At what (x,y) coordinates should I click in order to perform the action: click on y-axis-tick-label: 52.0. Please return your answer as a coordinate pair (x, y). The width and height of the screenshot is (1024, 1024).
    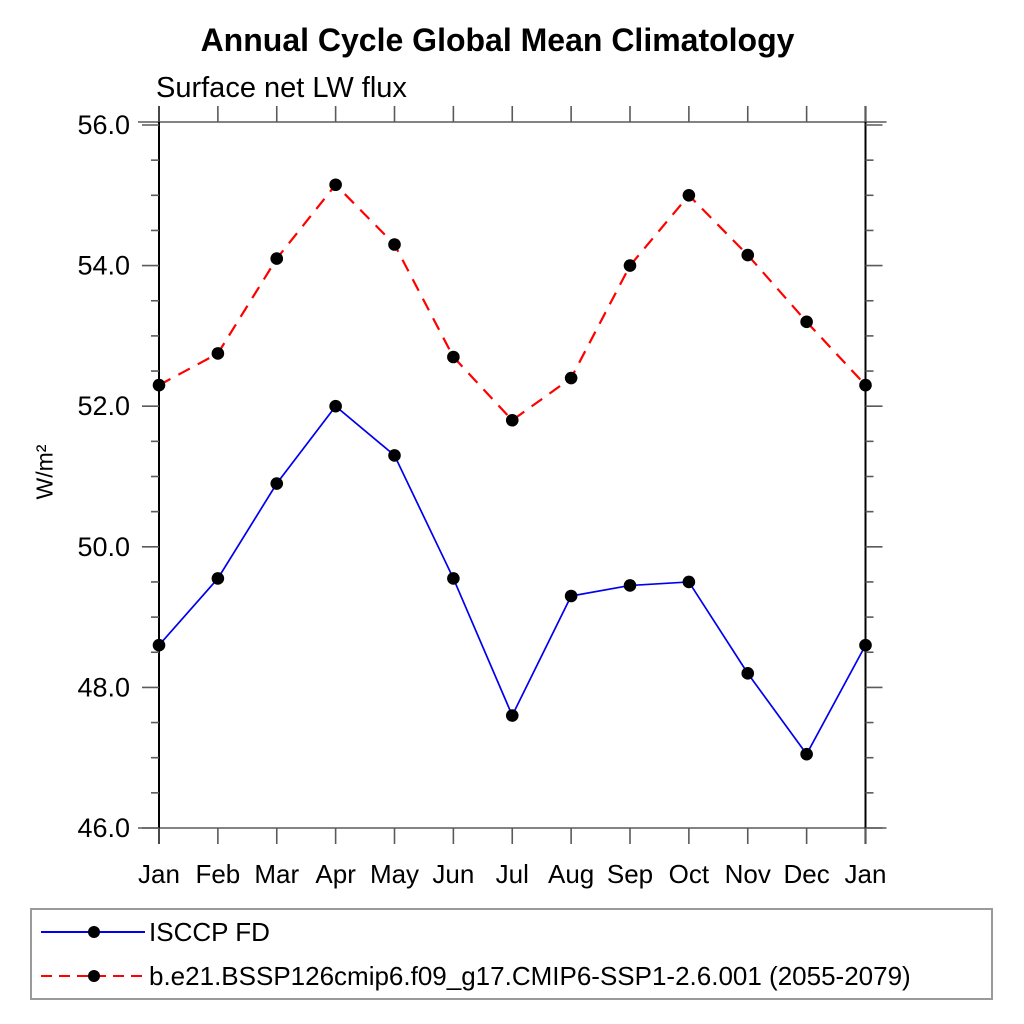
    Looking at the image, I should click on (103, 406).